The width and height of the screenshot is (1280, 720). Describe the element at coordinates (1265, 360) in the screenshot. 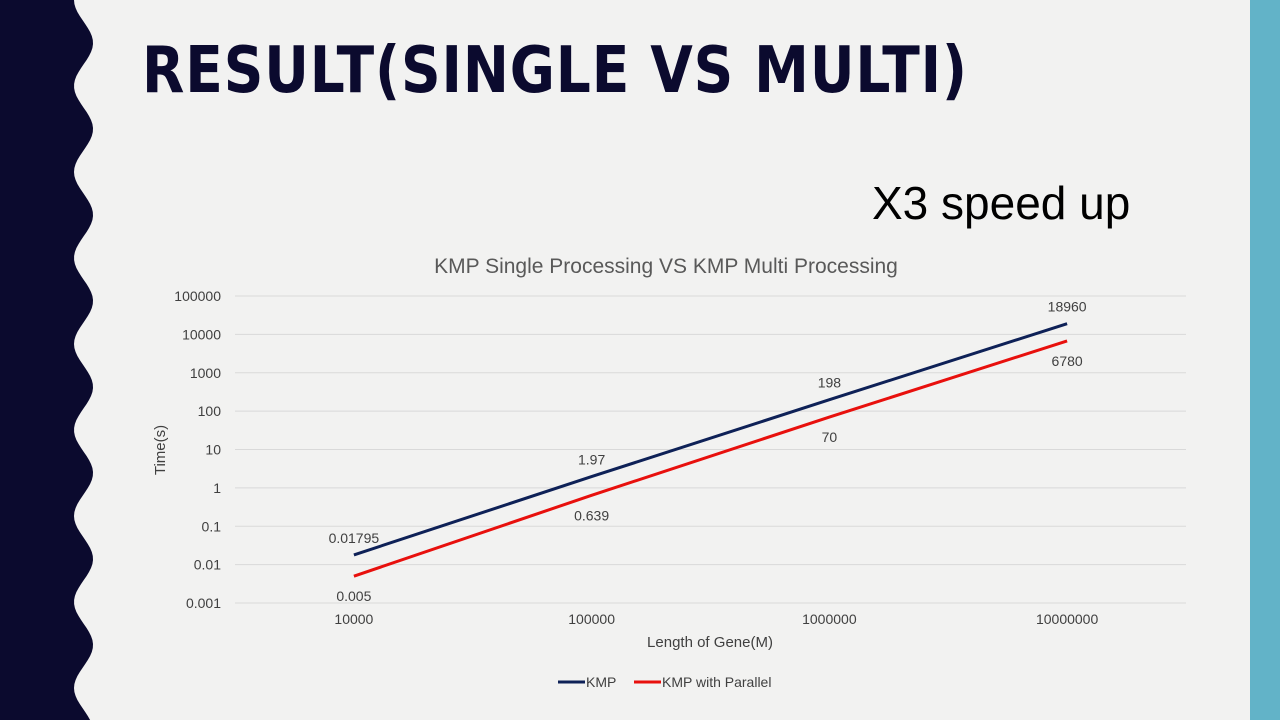

I see `right-accent-band` at that location.